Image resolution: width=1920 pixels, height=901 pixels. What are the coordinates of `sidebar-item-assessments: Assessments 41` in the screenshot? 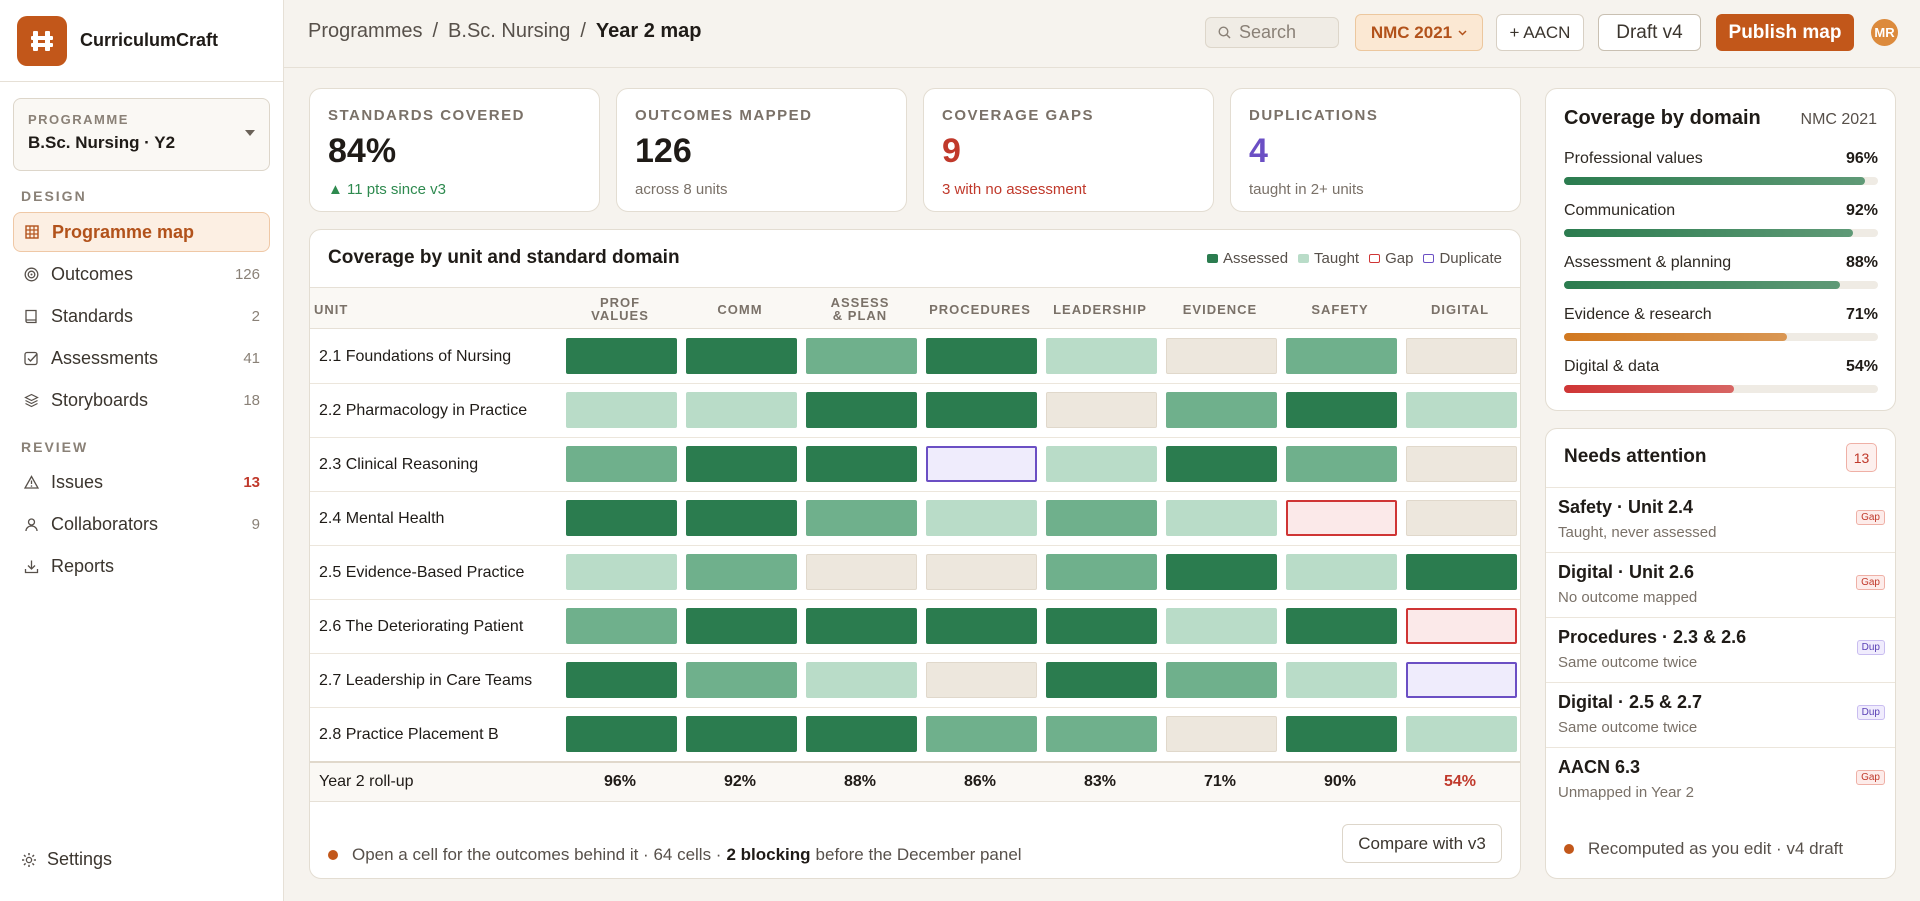 It's located at (141, 358).